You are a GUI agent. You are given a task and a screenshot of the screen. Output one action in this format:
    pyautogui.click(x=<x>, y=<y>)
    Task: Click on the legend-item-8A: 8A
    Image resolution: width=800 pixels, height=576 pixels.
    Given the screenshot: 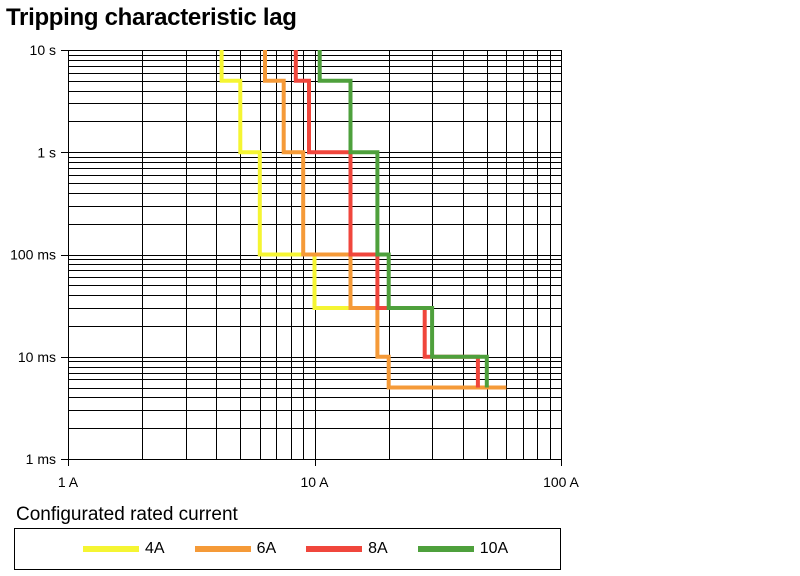 What is the action you would take?
    pyautogui.click(x=347, y=549)
    